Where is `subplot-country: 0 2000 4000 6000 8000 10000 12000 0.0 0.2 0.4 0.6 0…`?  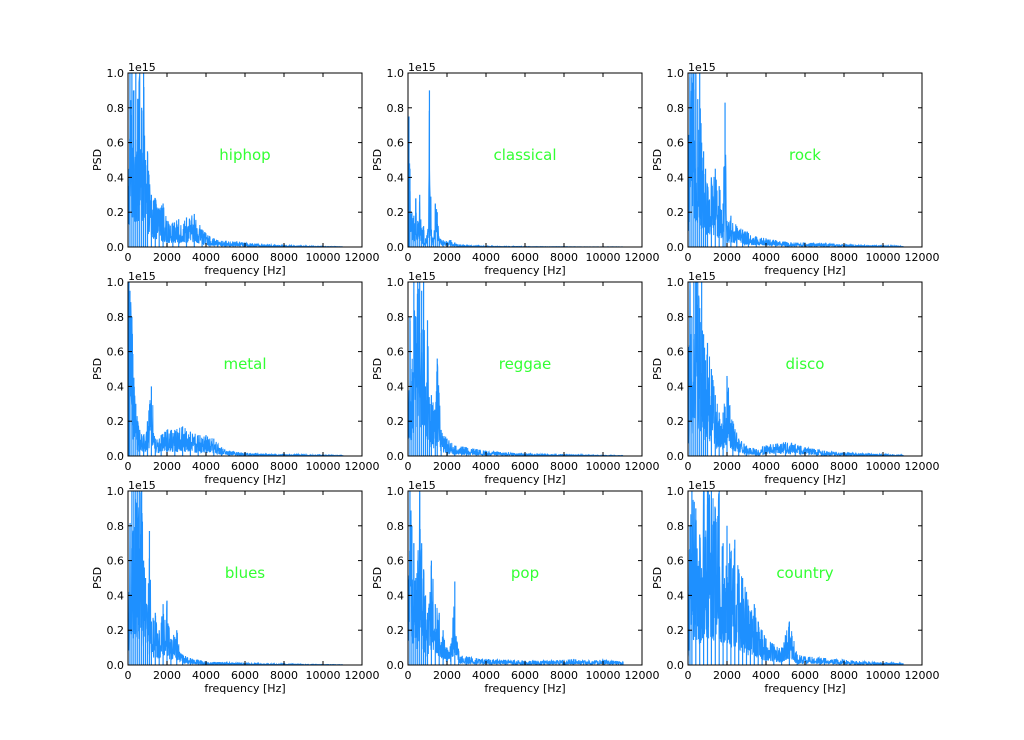
subplot-country: 0 2000 4000 6000 8000 10000 12000 0.0 0.2 0.4 0.6 0… is located at coordinates (795, 587).